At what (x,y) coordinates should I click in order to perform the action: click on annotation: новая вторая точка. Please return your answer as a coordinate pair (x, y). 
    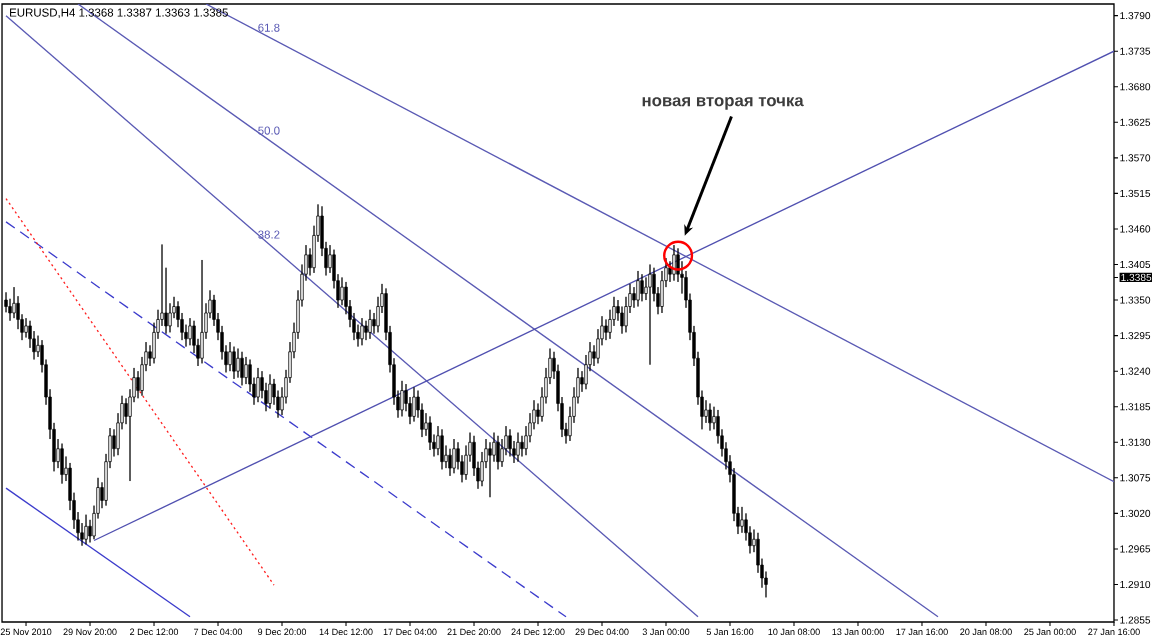
    Looking at the image, I should click on (723, 103).